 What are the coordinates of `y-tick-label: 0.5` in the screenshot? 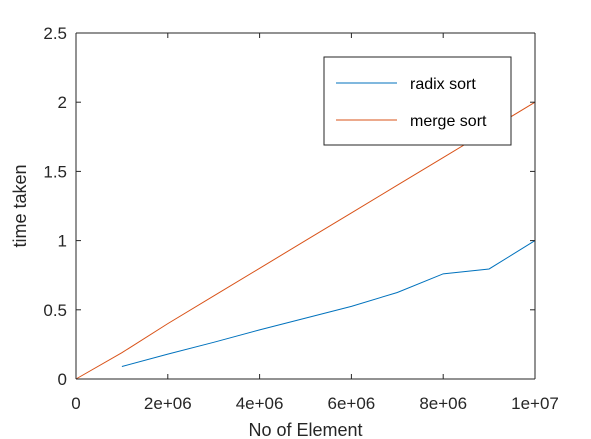 It's located at (55, 310).